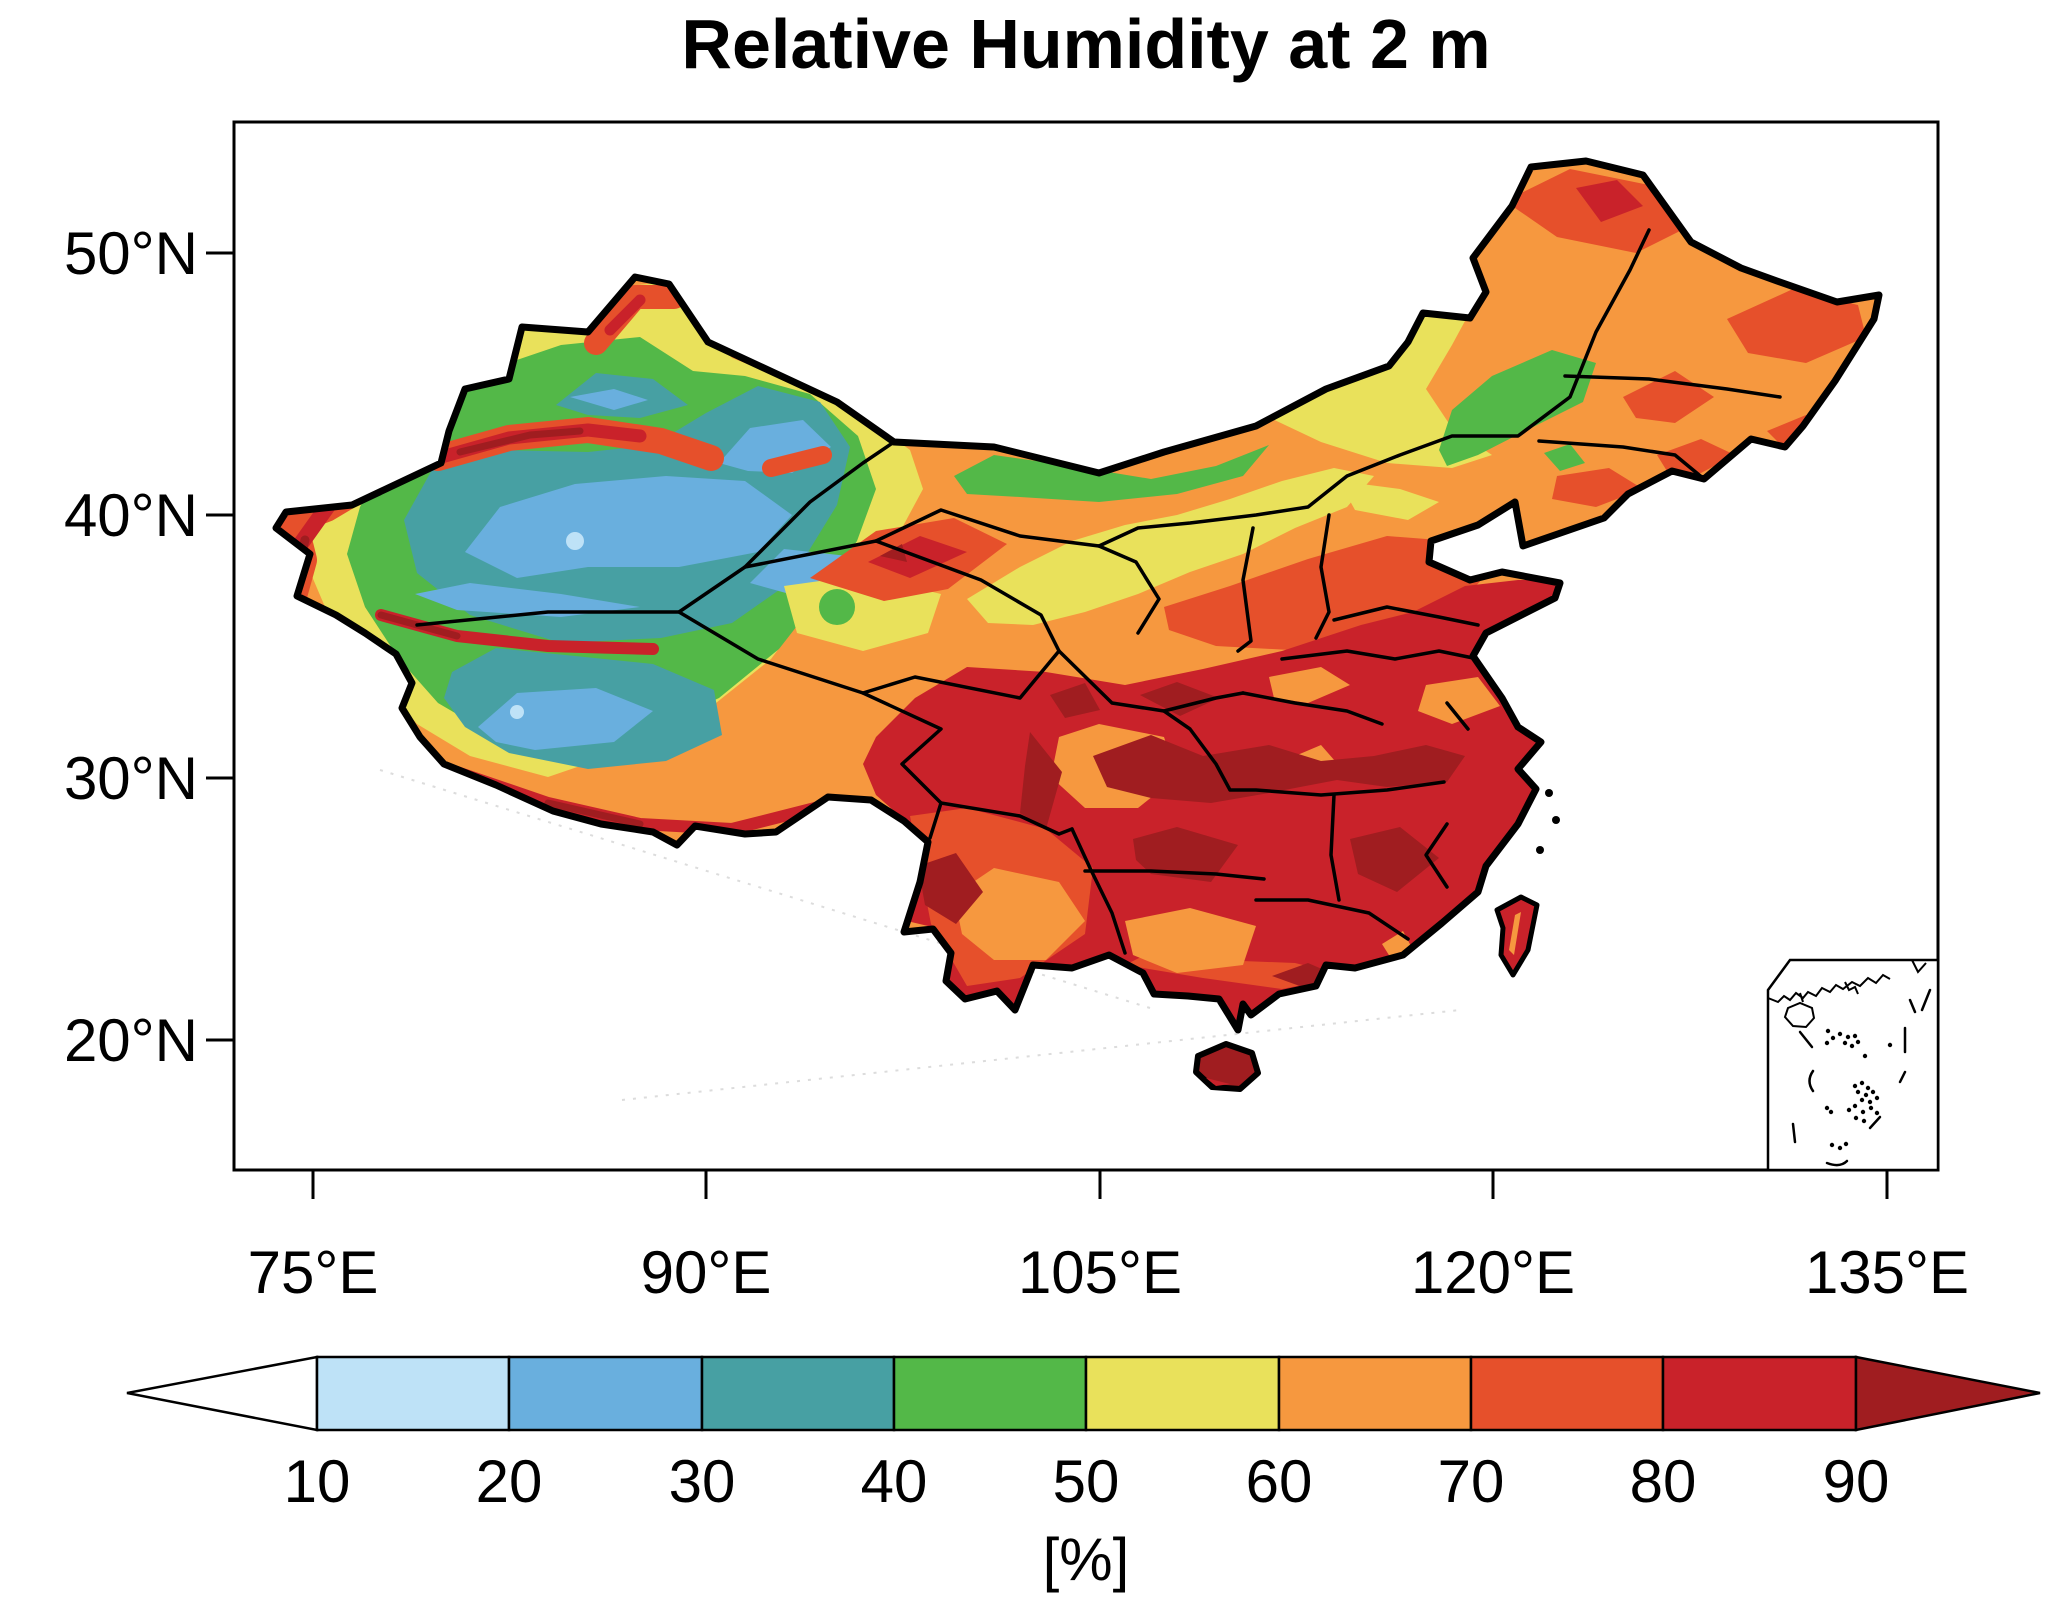 Image resolution: width=2067 pixels, height=1613 pixels. I want to click on contour-blue-junggar, so click(609, 399).